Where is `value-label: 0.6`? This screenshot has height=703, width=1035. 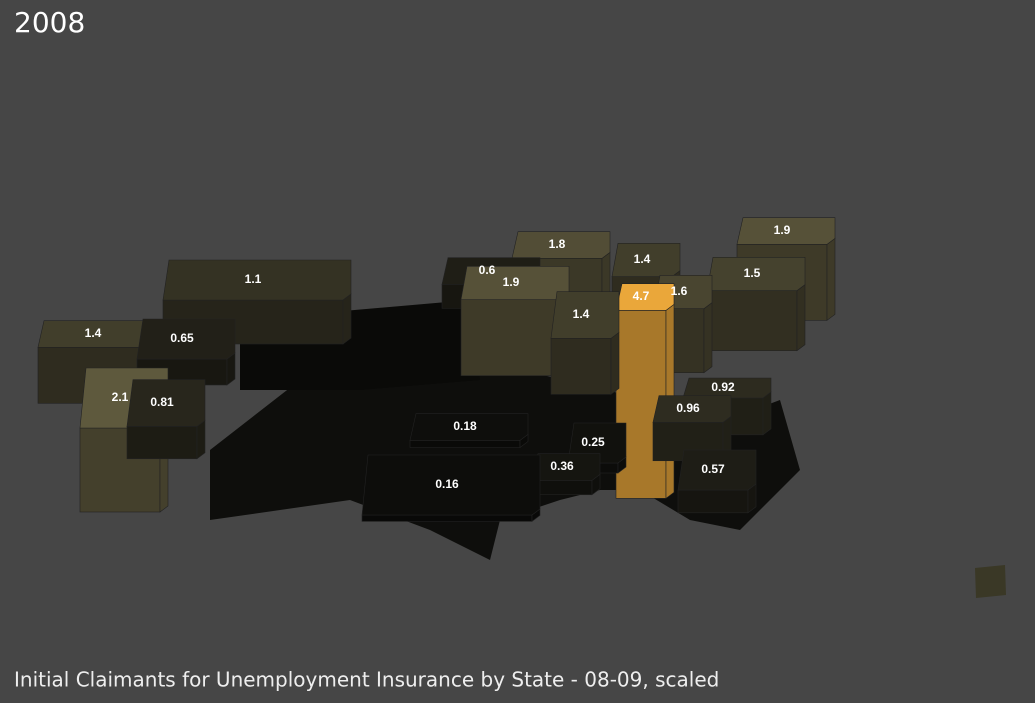 value-label: 0.6 is located at coordinates (487, 270).